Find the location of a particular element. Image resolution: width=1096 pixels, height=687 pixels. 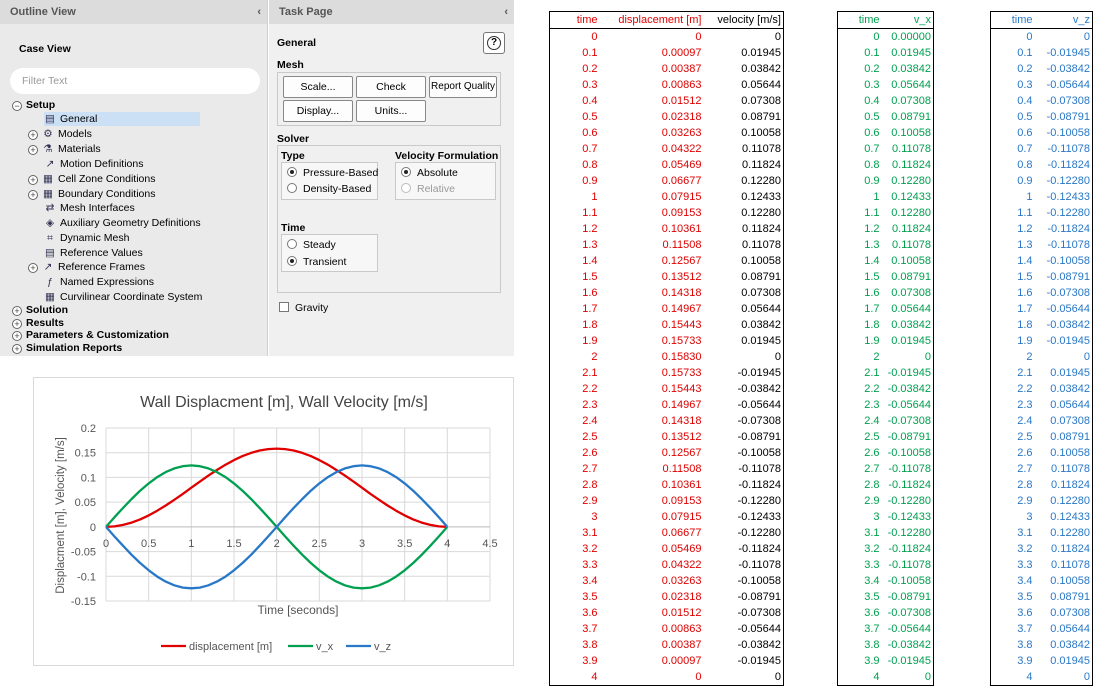

table-cell: 3 is located at coordinates (594, 517).